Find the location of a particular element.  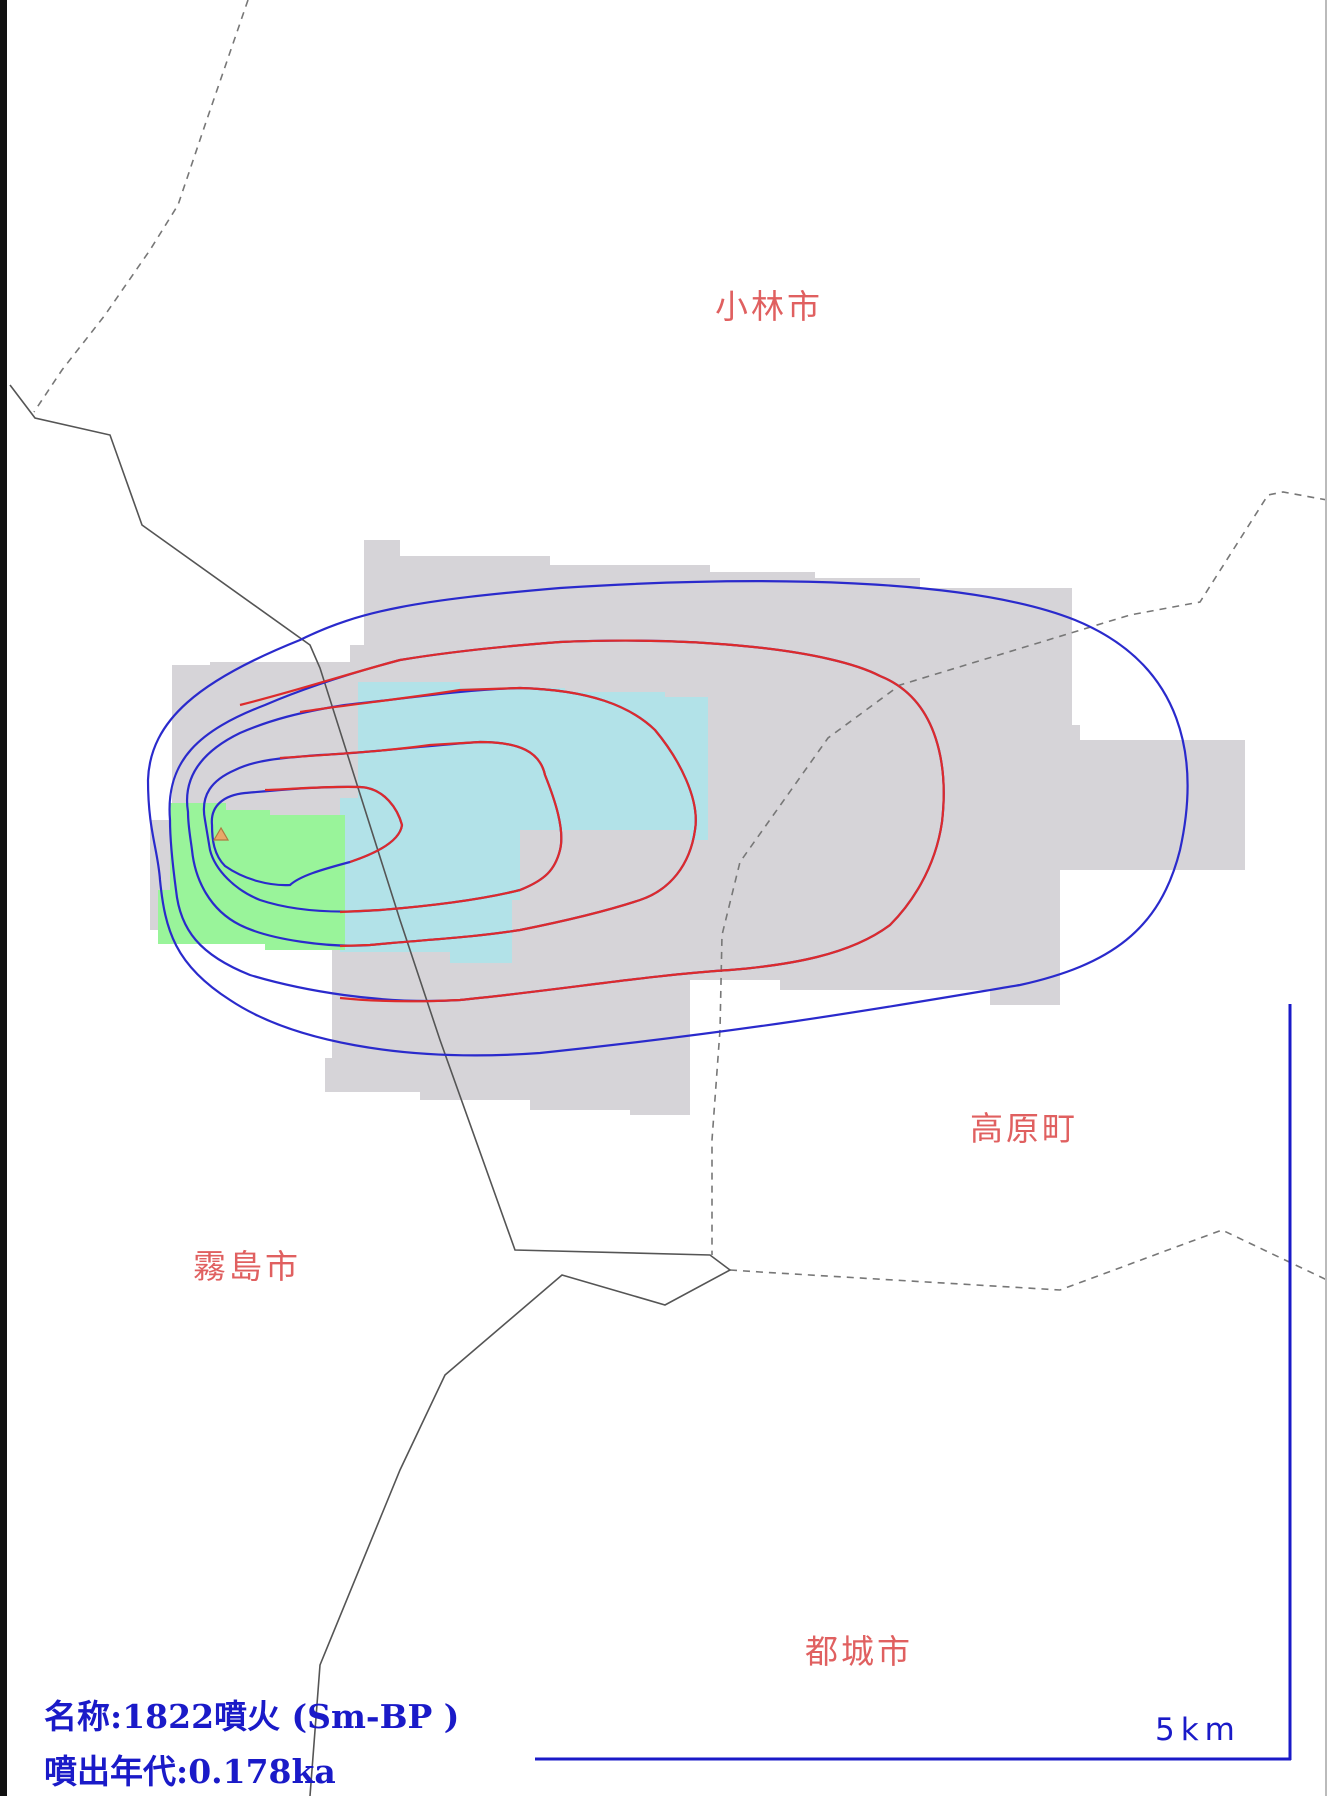

place-label-kirishima: 霧島市 is located at coordinates (247, 1266).